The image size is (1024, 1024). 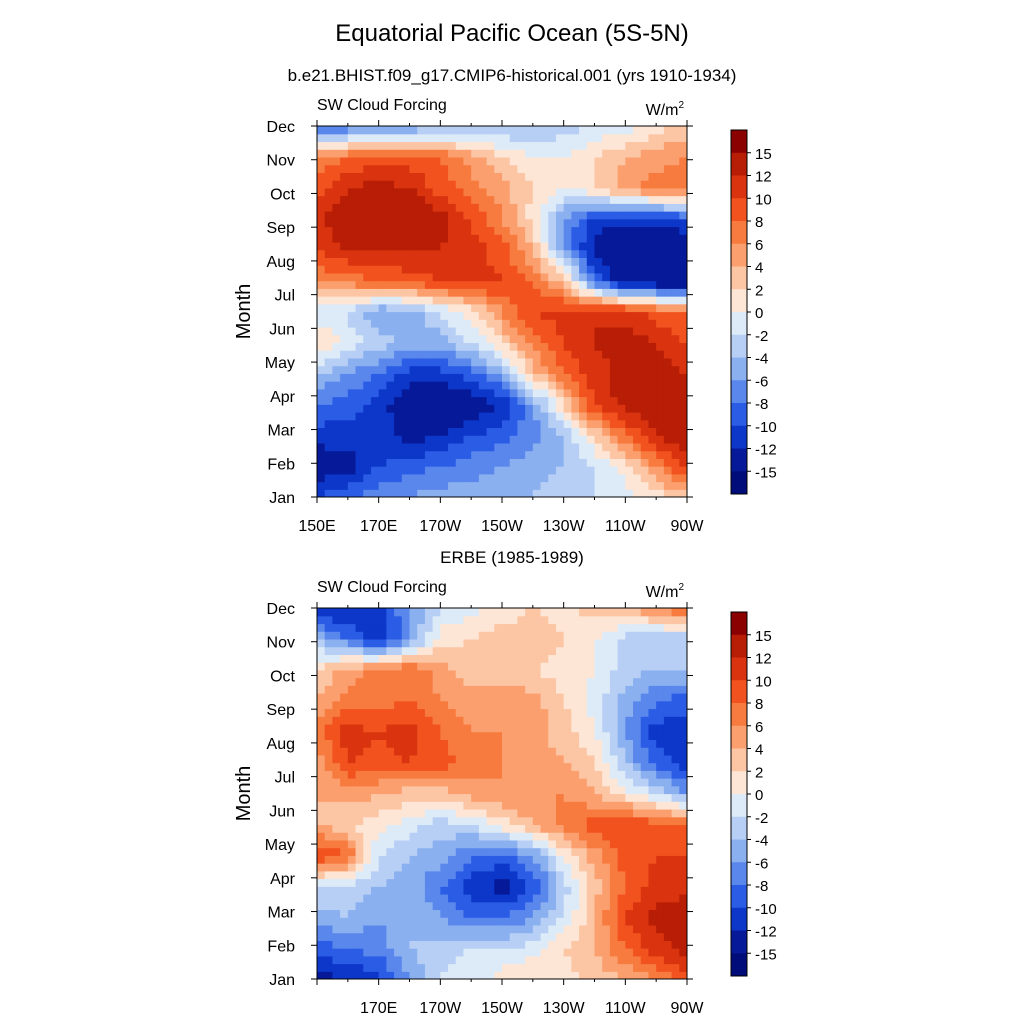 What do you see at coordinates (739, 210) in the screenshot?
I see `colorbar-box` at bounding box center [739, 210].